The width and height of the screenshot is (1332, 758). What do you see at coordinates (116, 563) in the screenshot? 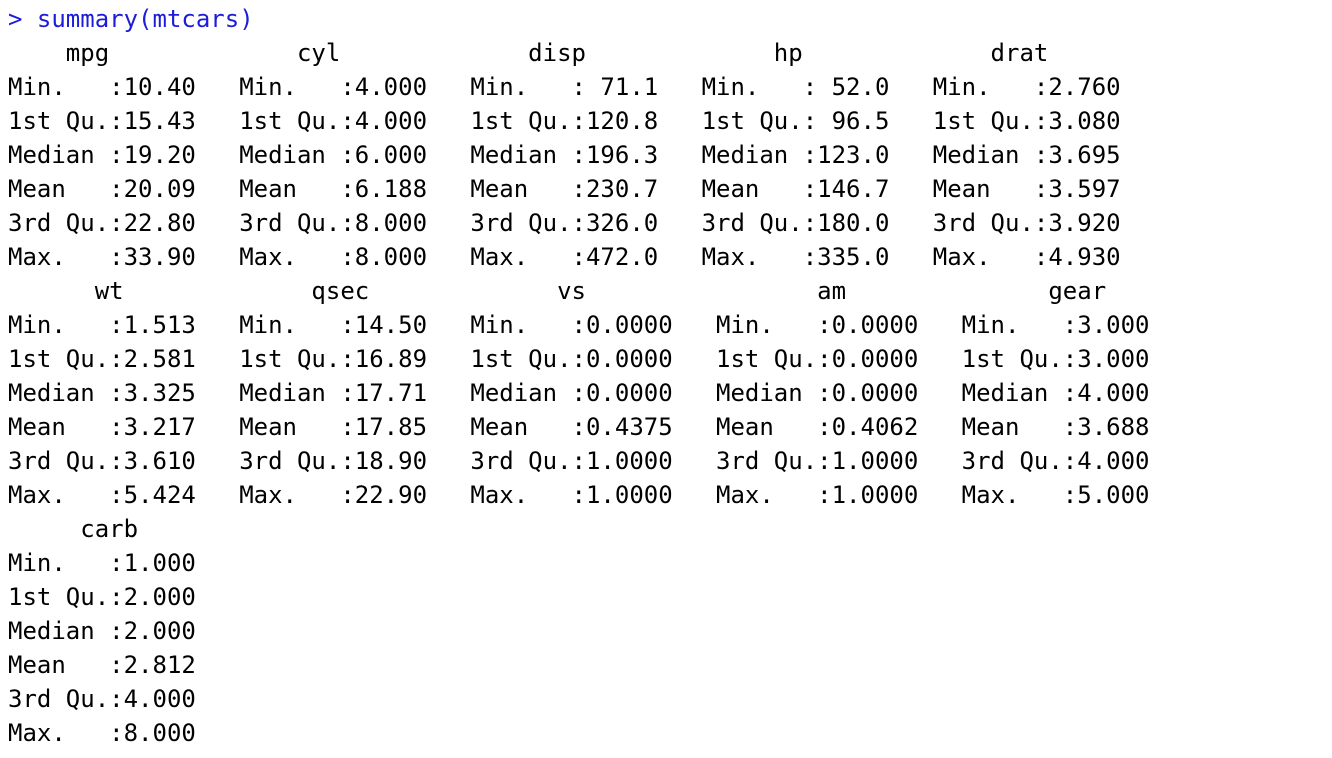
I see `output-line: Min. :1.000` at bounding box center [116, 563].